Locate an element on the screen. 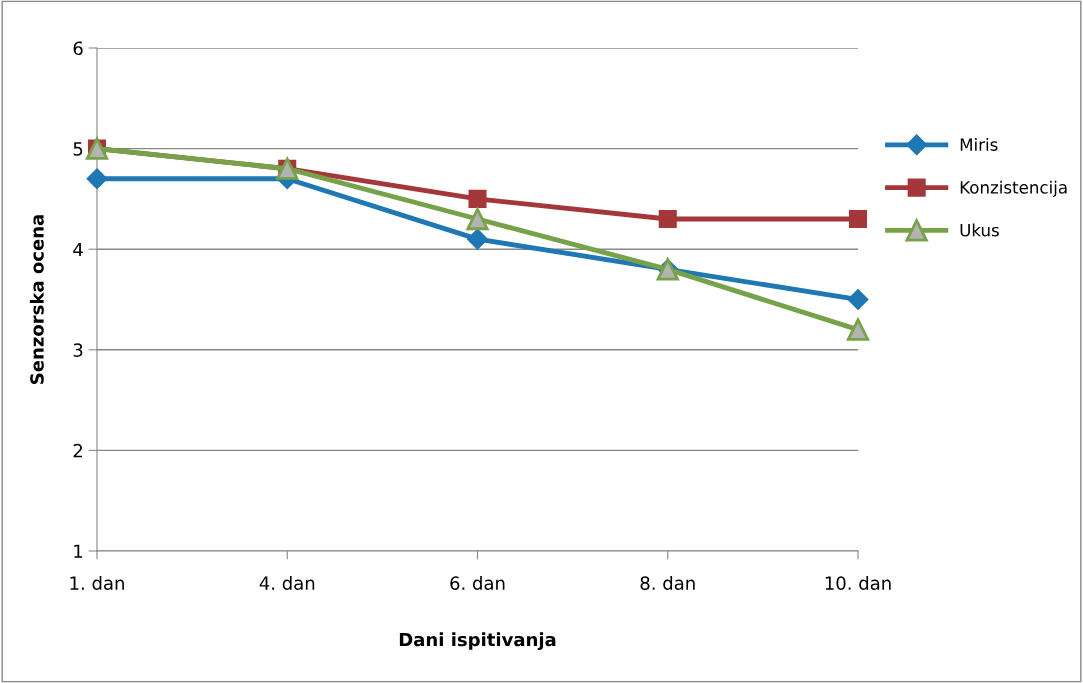 Image resolution: width=1083 pixels, height=683 pixels. legend-label: Miris is located at coordinates (979, 144).